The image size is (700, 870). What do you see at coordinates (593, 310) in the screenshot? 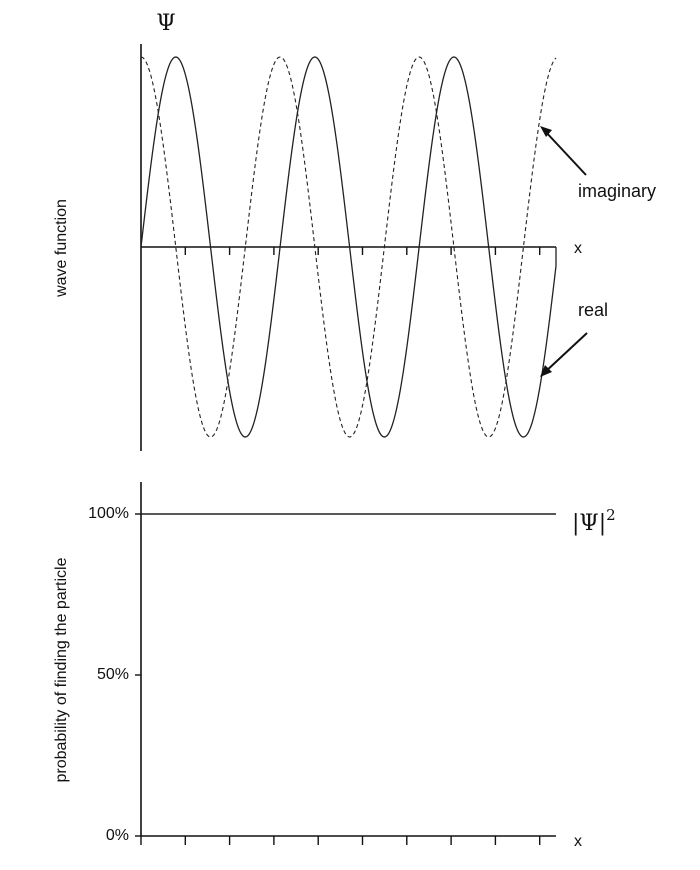
I see `real-annotation: real` at bounding box center [593, 310].